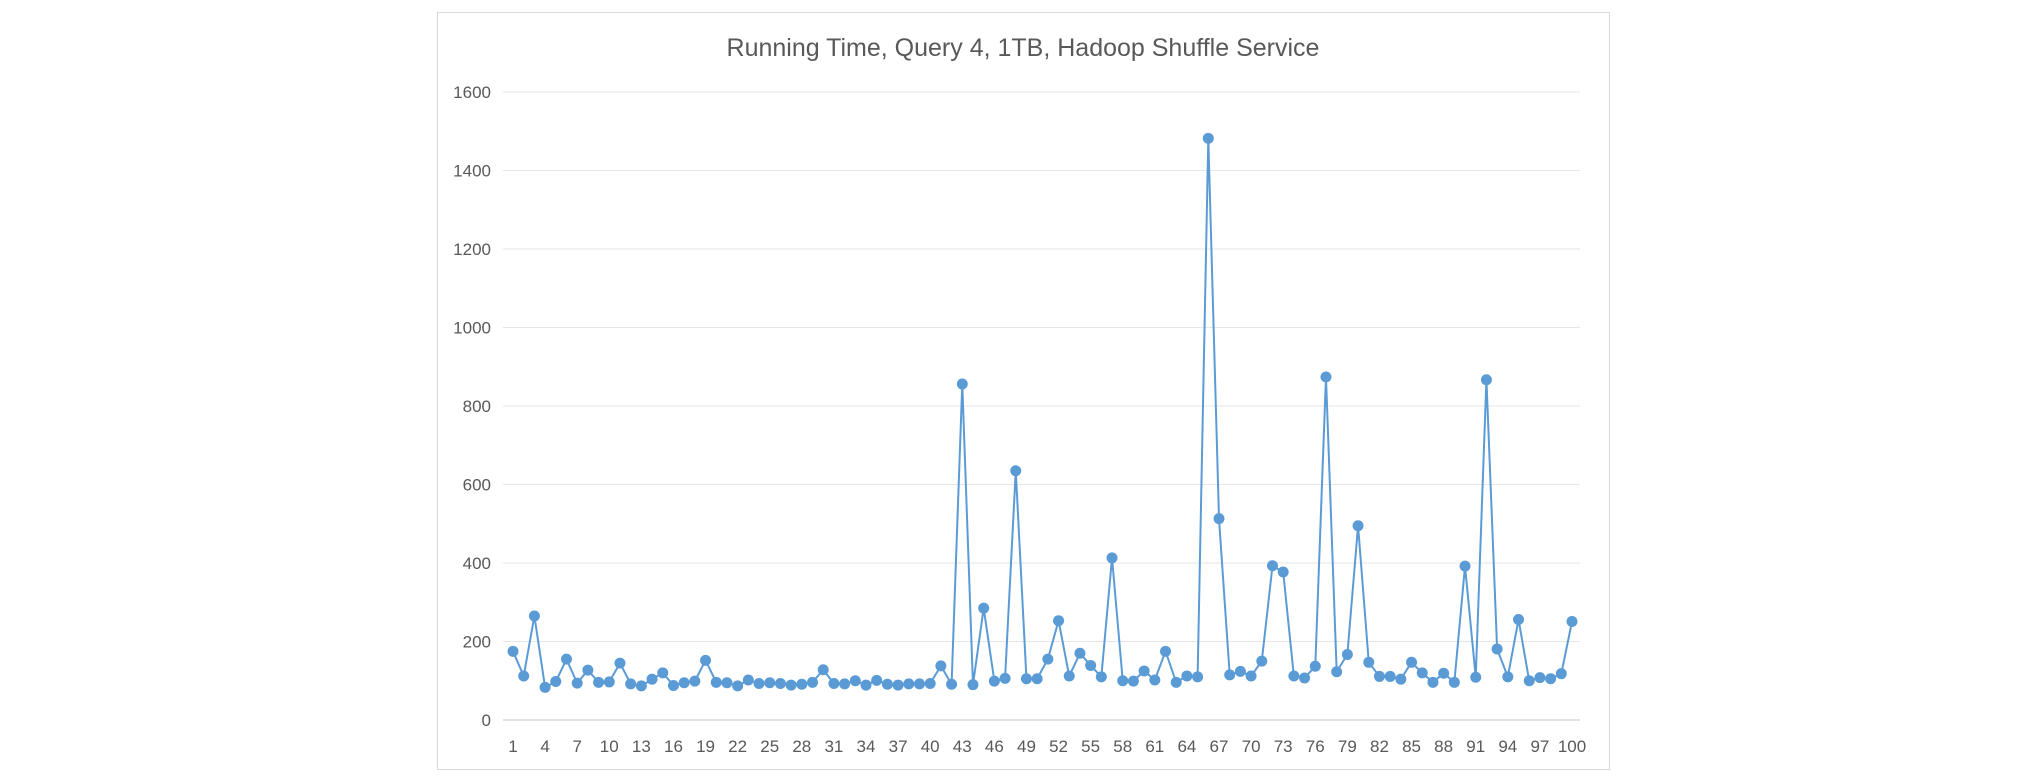 Image resolution: width=2042 pixels, height=782 pixels. I want to click on x-tick-label: 100, so click(1572, 746).